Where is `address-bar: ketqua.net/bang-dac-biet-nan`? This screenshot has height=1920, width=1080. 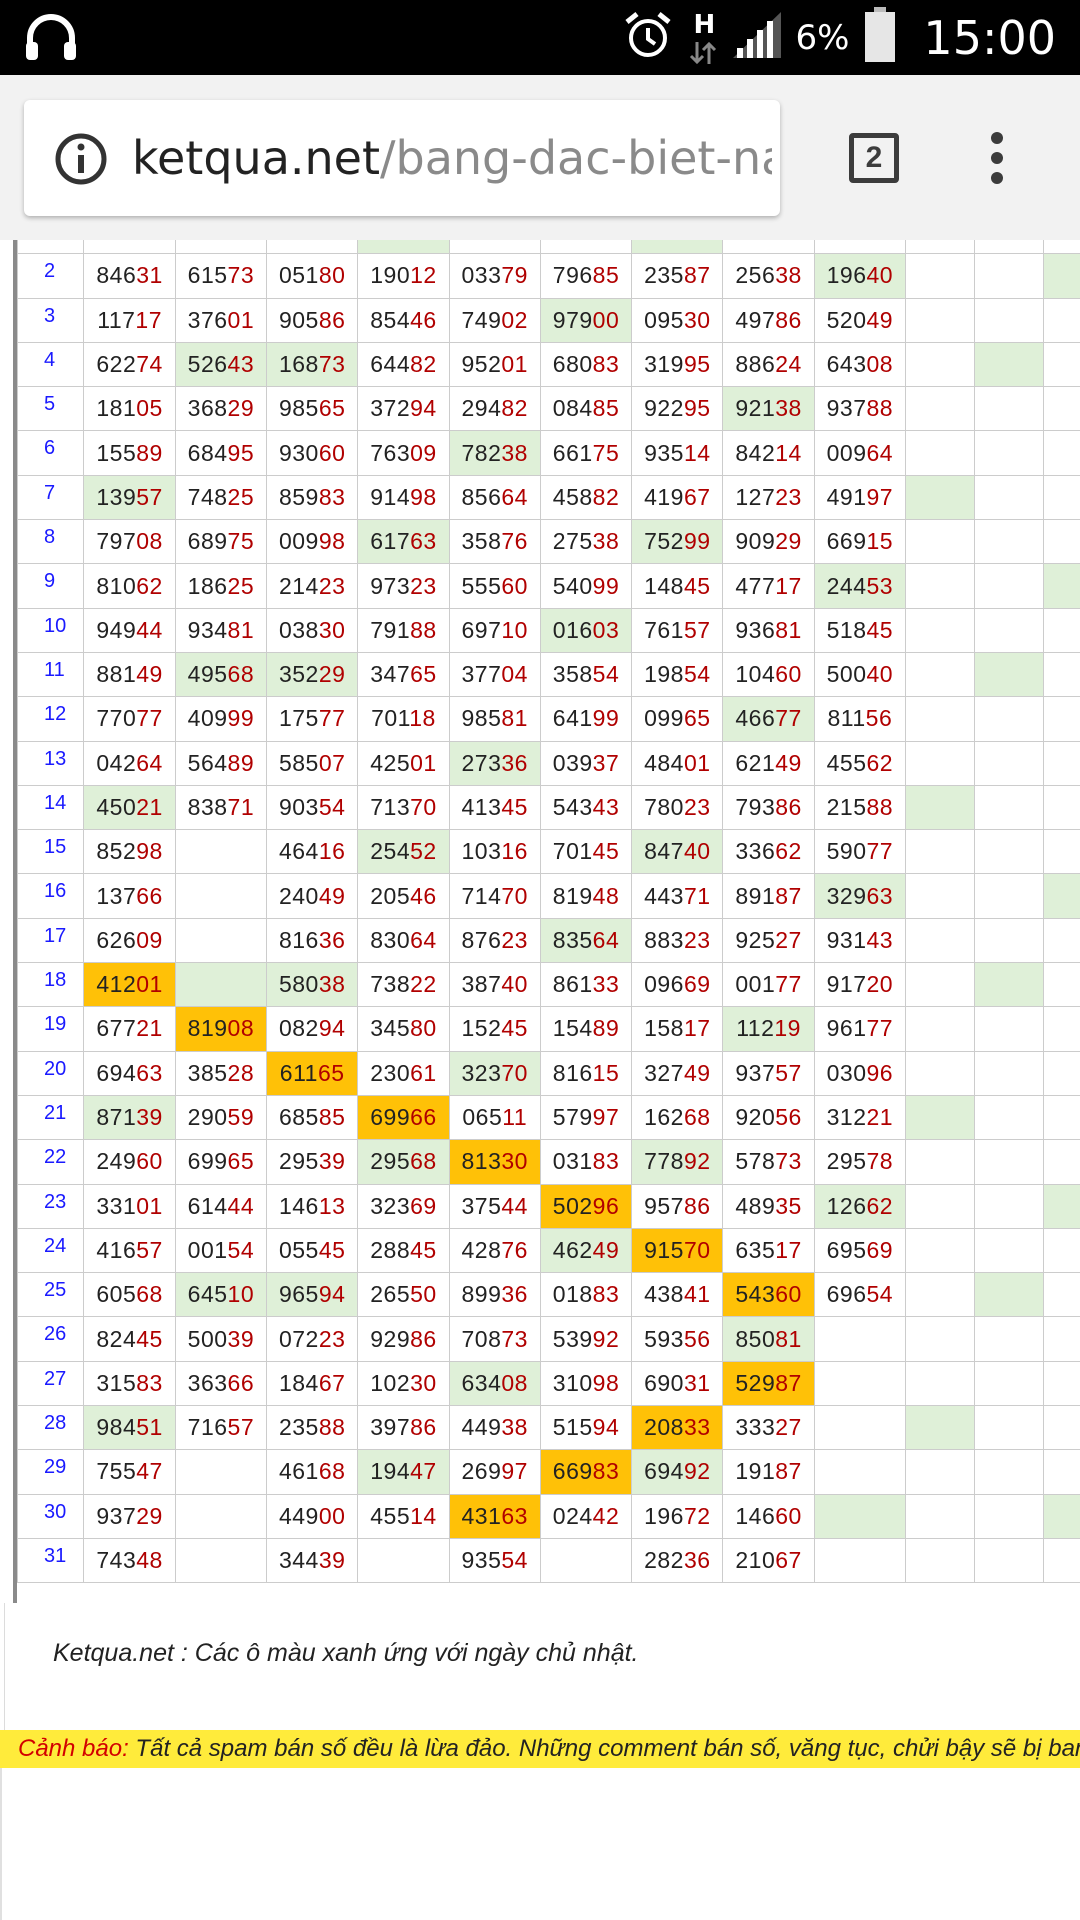 address-bar: ketqua.net/bang-dac-biet-nan is located at coordinates (402, 158).